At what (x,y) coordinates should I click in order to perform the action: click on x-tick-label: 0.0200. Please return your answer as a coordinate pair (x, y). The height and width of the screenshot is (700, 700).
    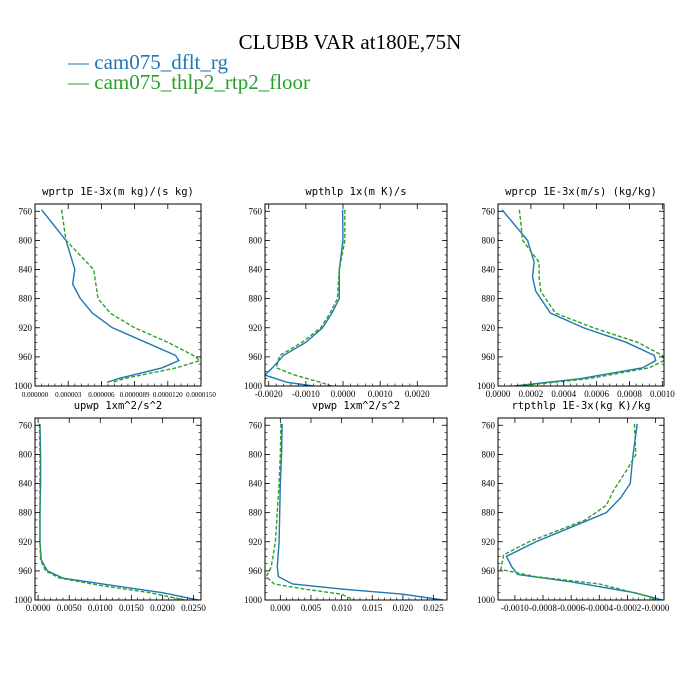
    Looking at the image, I should click on (162, 608).